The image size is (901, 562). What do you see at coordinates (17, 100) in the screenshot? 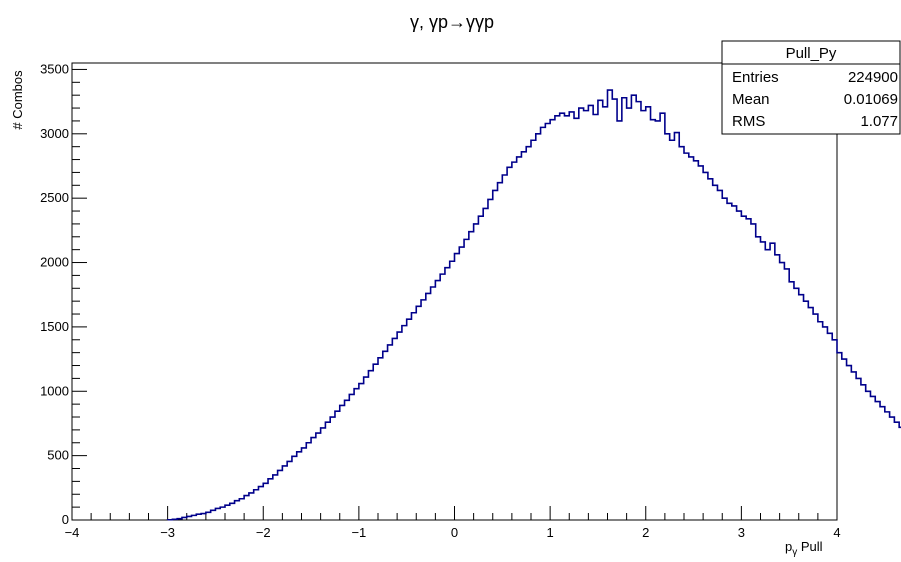
I see `y-axis-title: # Combos` at bounding box center [17, 100].